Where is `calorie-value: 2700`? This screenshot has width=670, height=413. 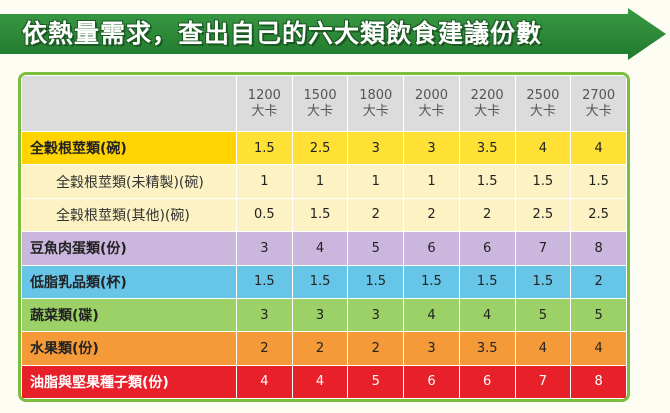
calorie-value: 2700 is located at coordinates (599, 95).